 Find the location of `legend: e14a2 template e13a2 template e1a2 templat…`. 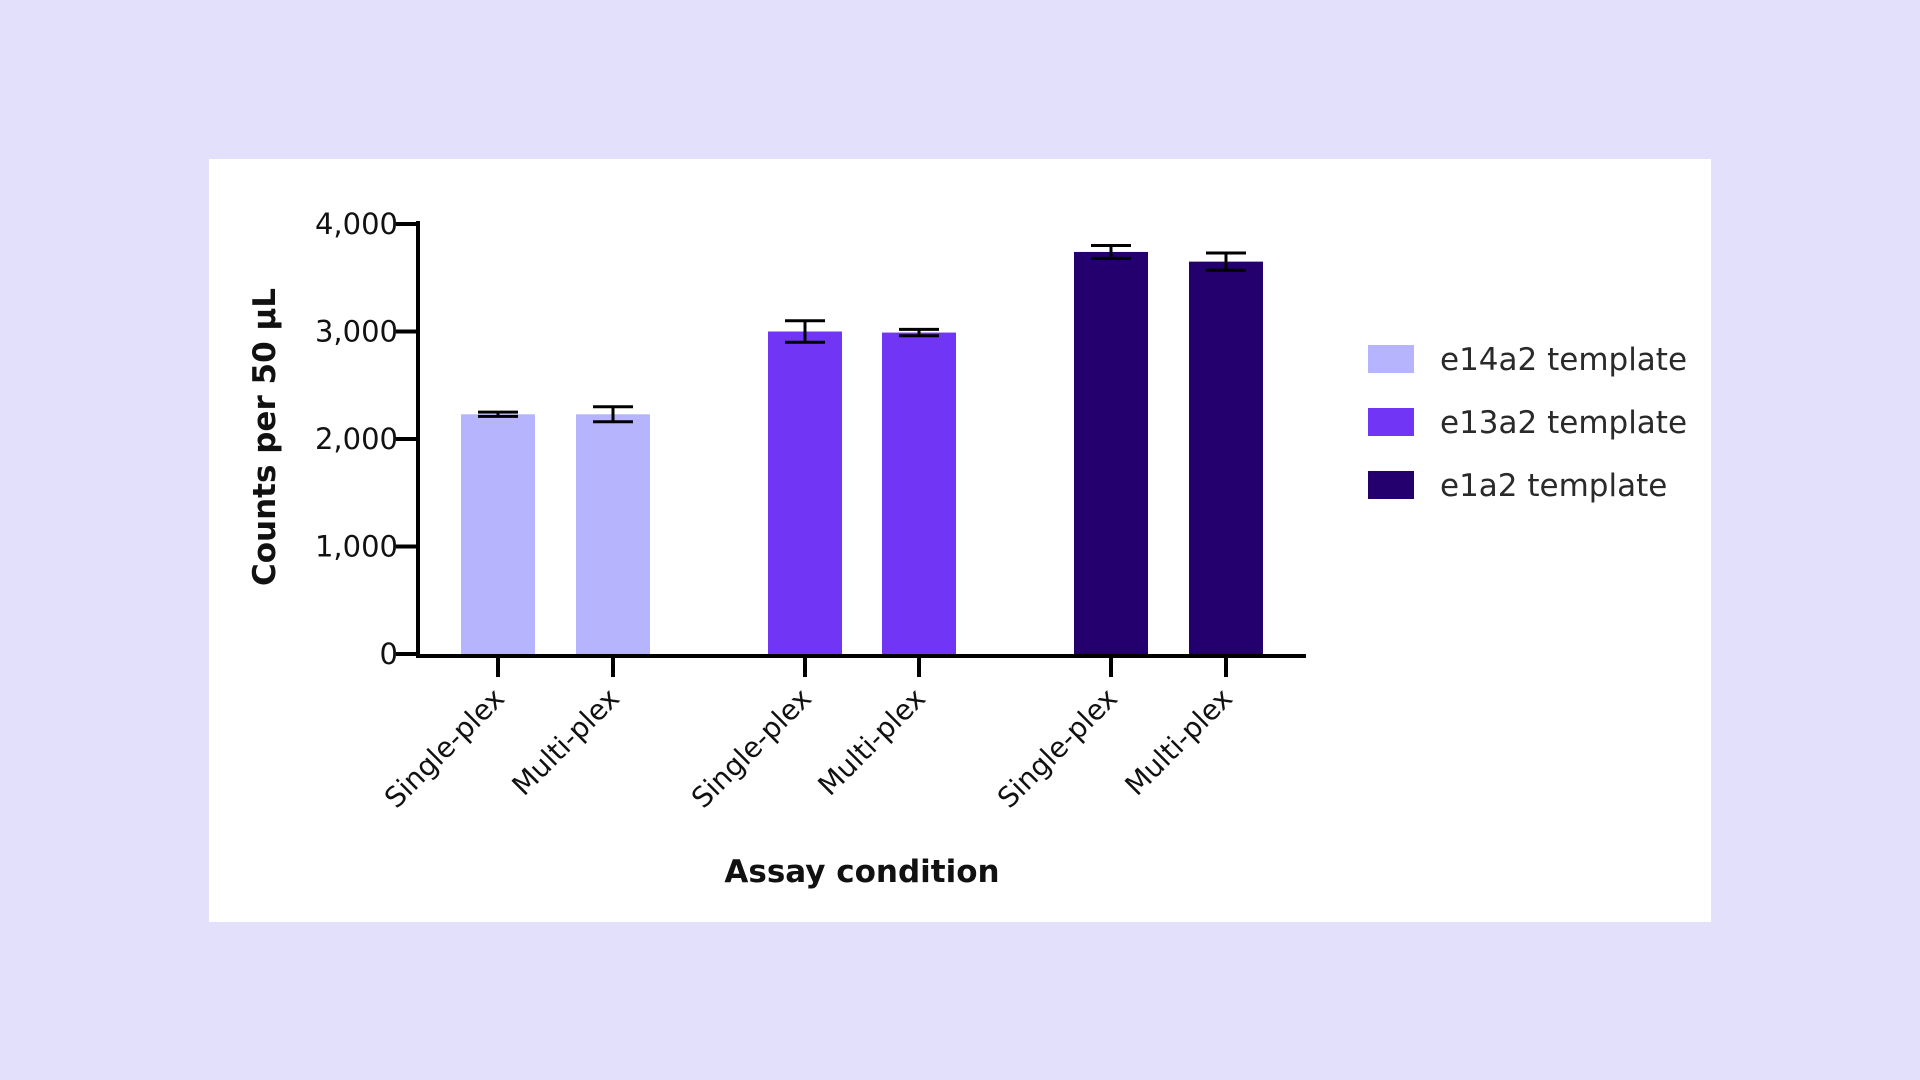

legend: e14a2 template e13a2 template e1a2 templat… is located at coordinates (1527, 423).